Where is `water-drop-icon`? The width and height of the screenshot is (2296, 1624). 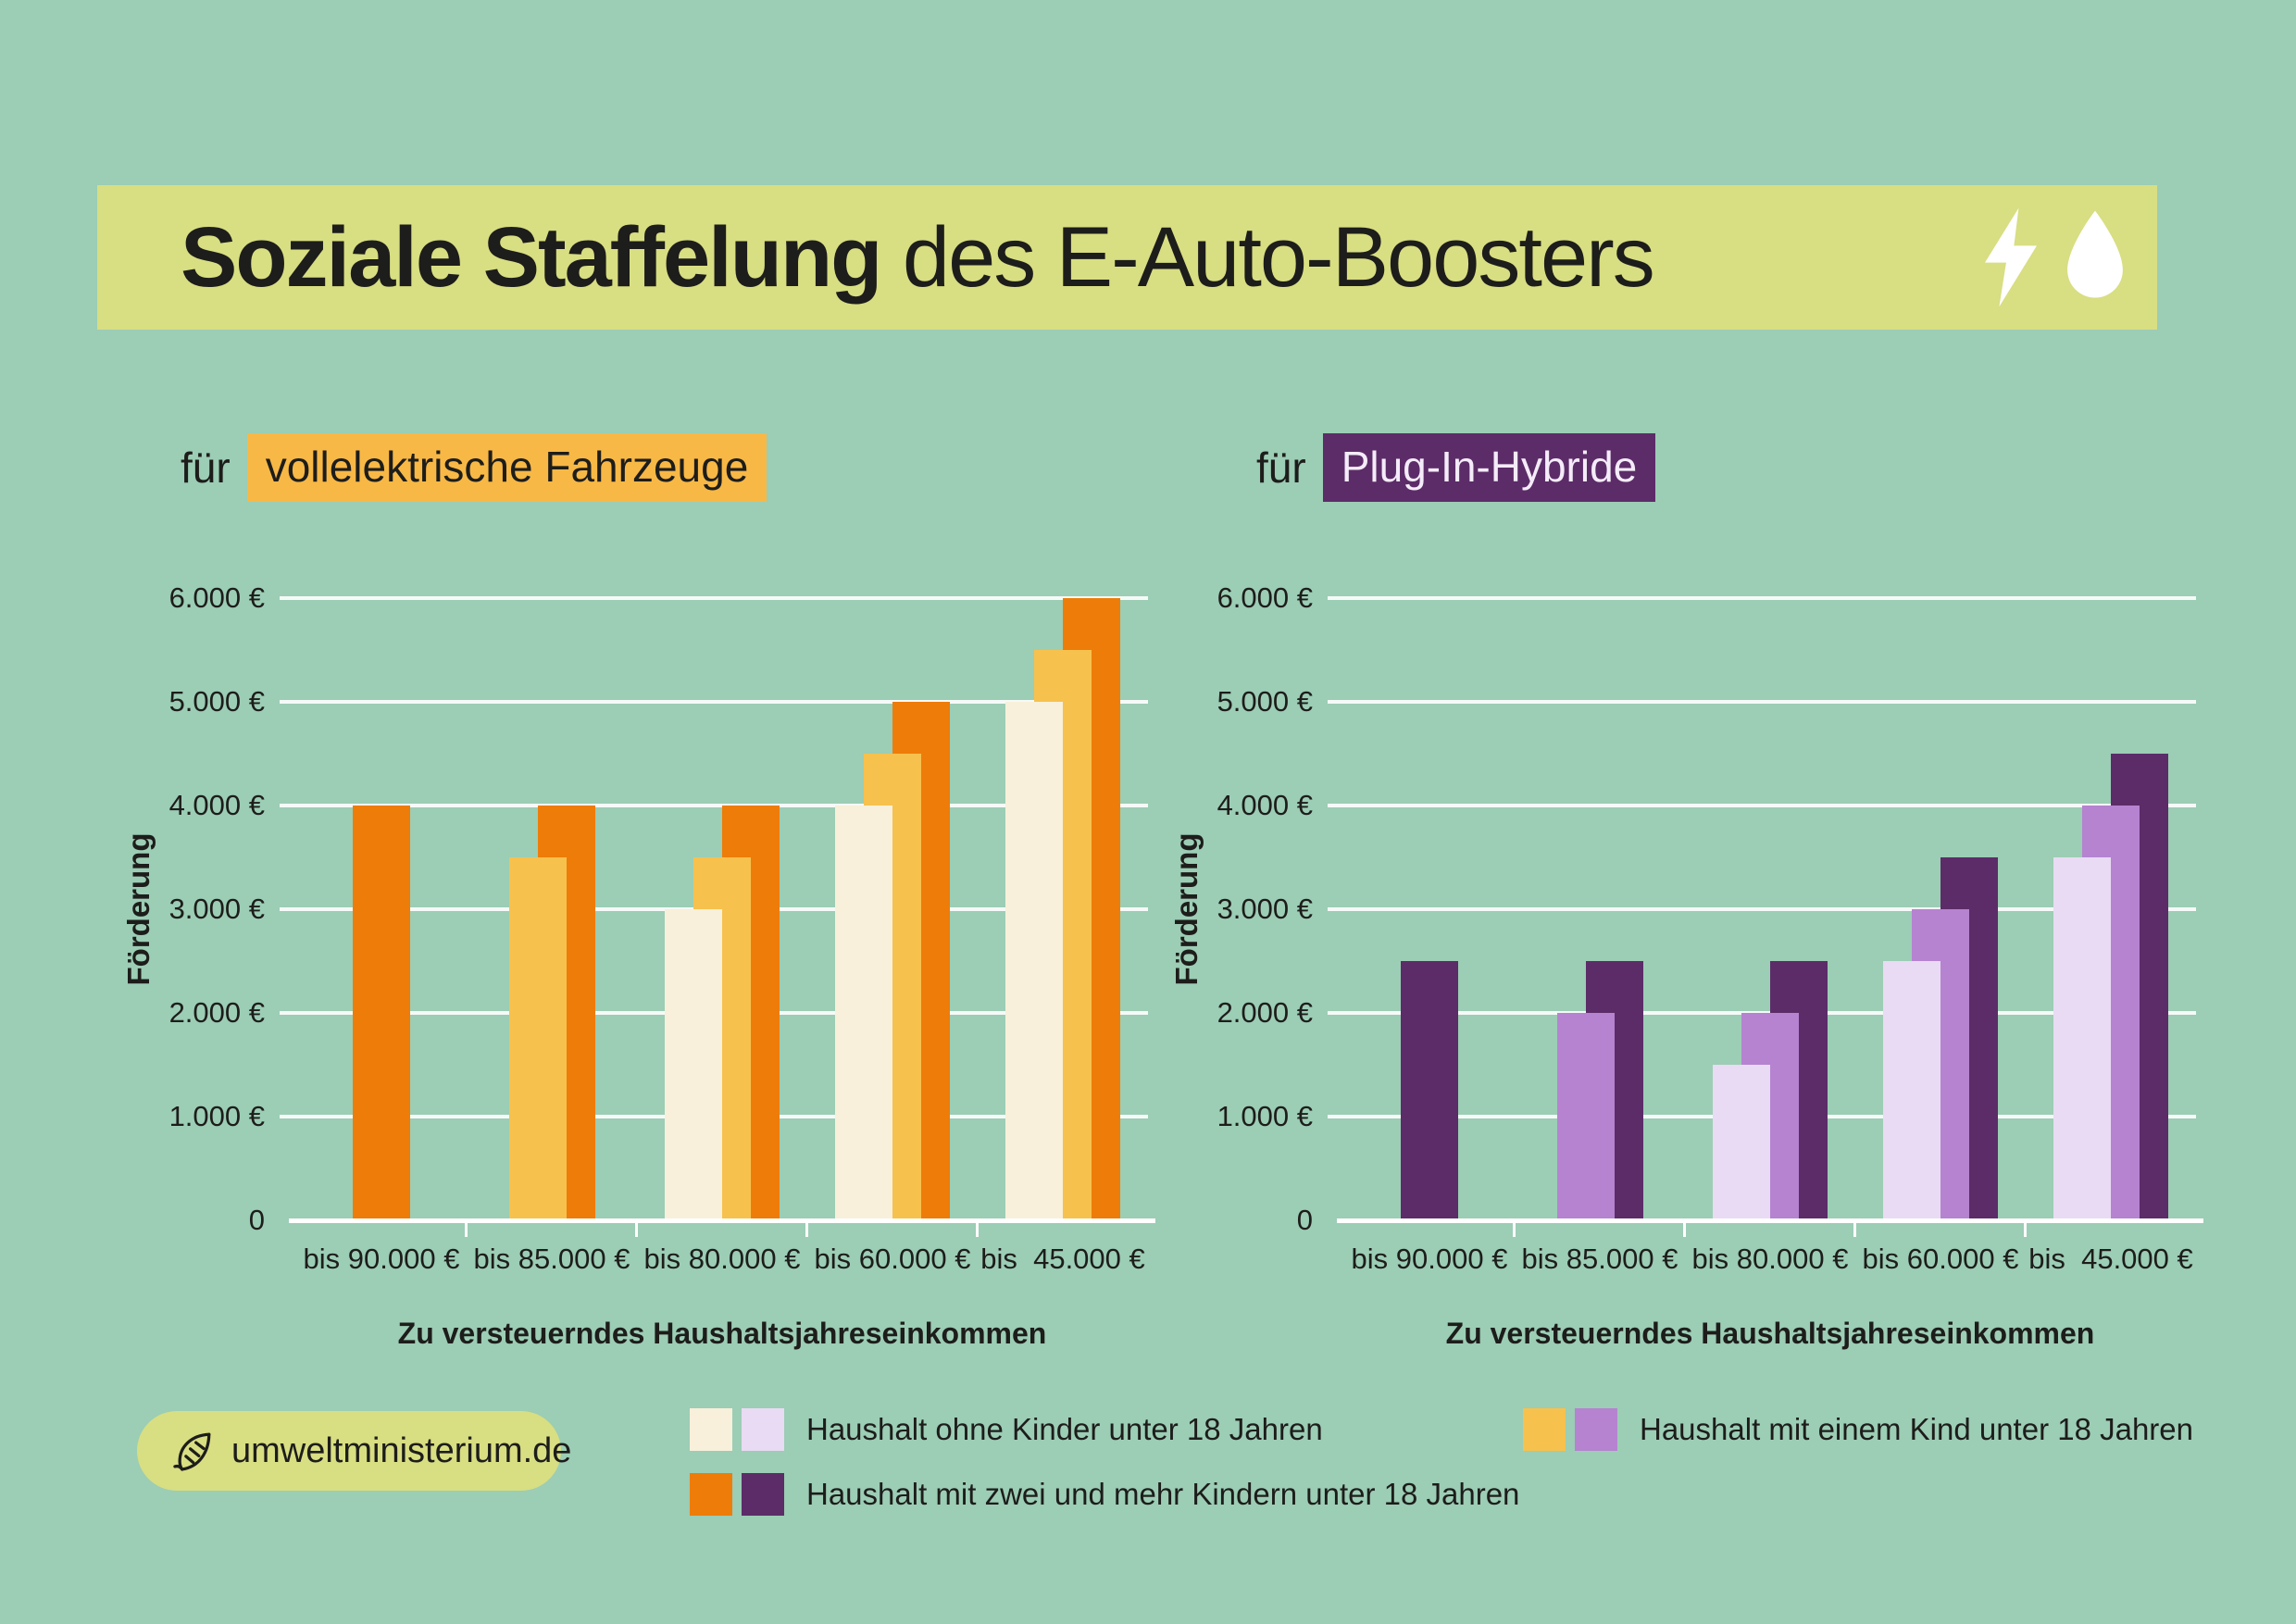
water-drop-icon is located at coordinates (2095, 257).